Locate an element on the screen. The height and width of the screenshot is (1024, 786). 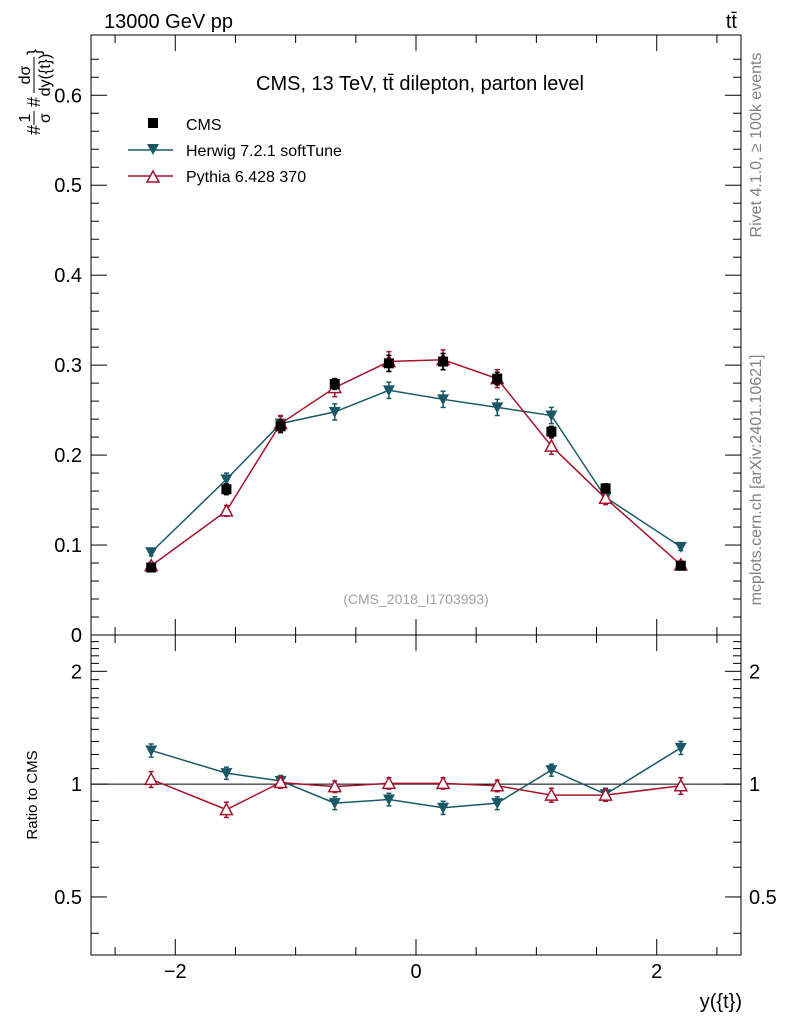
legend-pythia-label: Pythia 6.428 370 is located at coordinates (246, 177).